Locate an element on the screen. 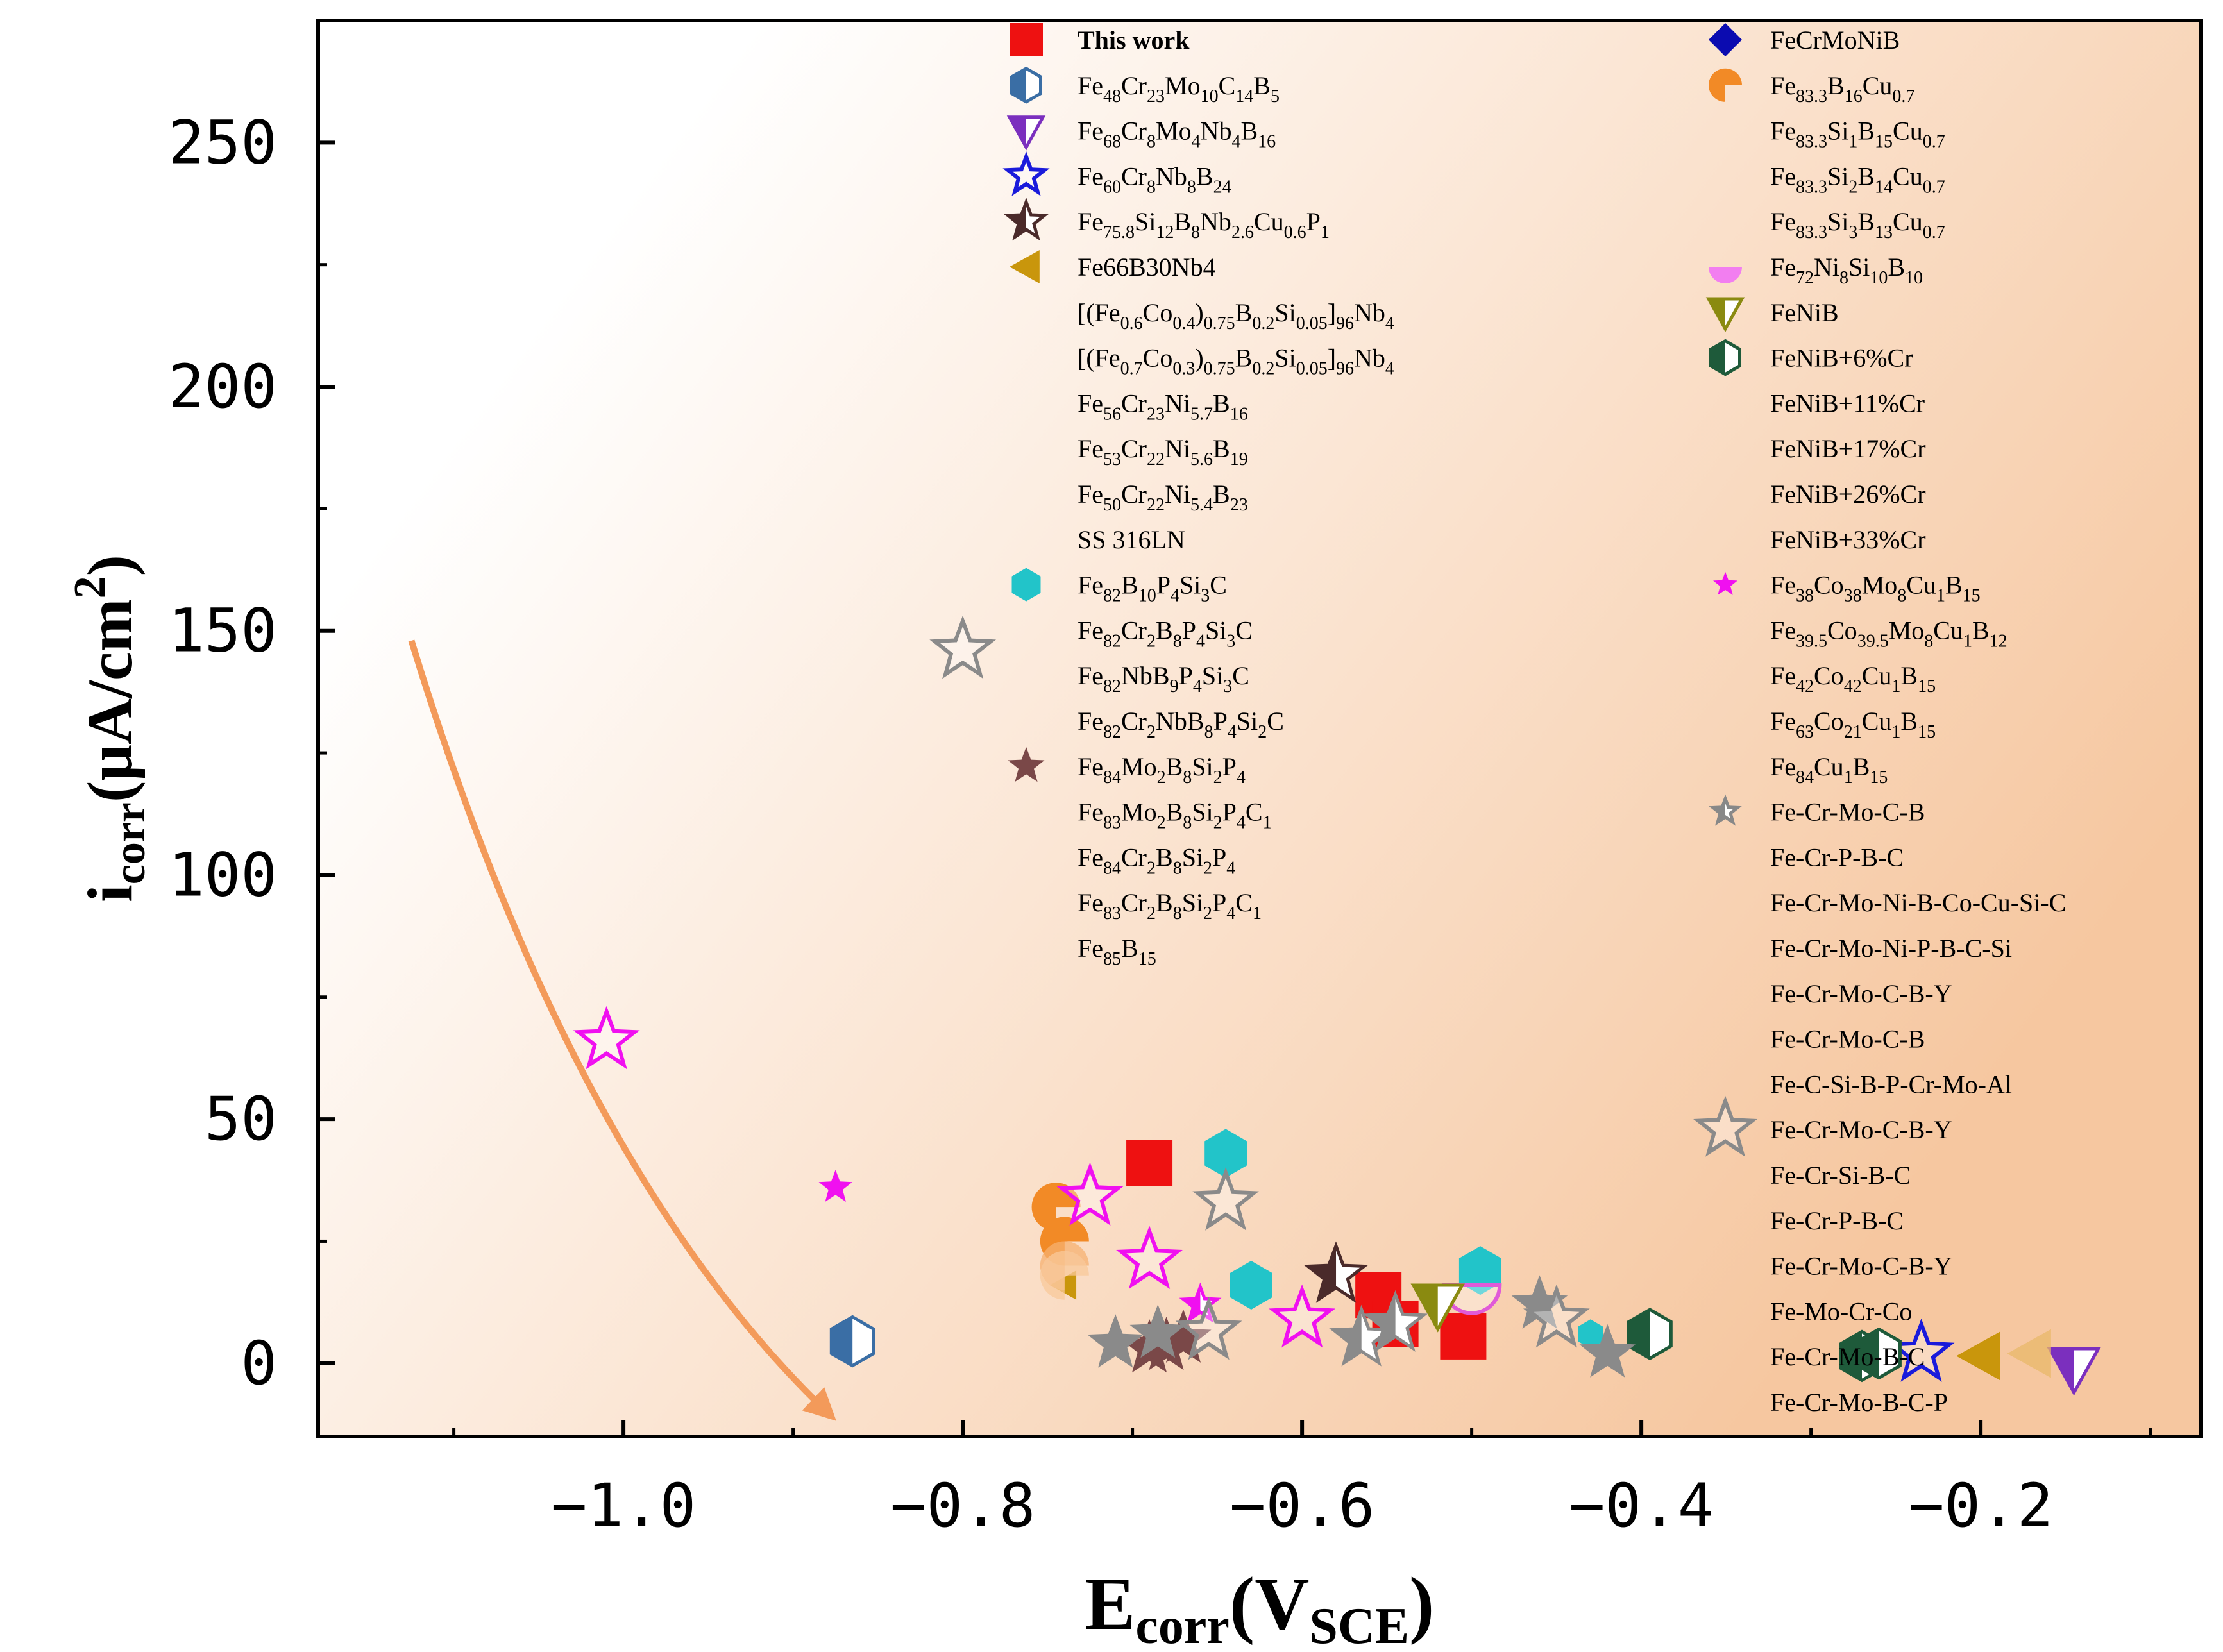 The width and height of the screenshot is (2223, 1652). legend-entry: Fe84Cr2B8Si2P4 is located at coordinates (1157, 860).